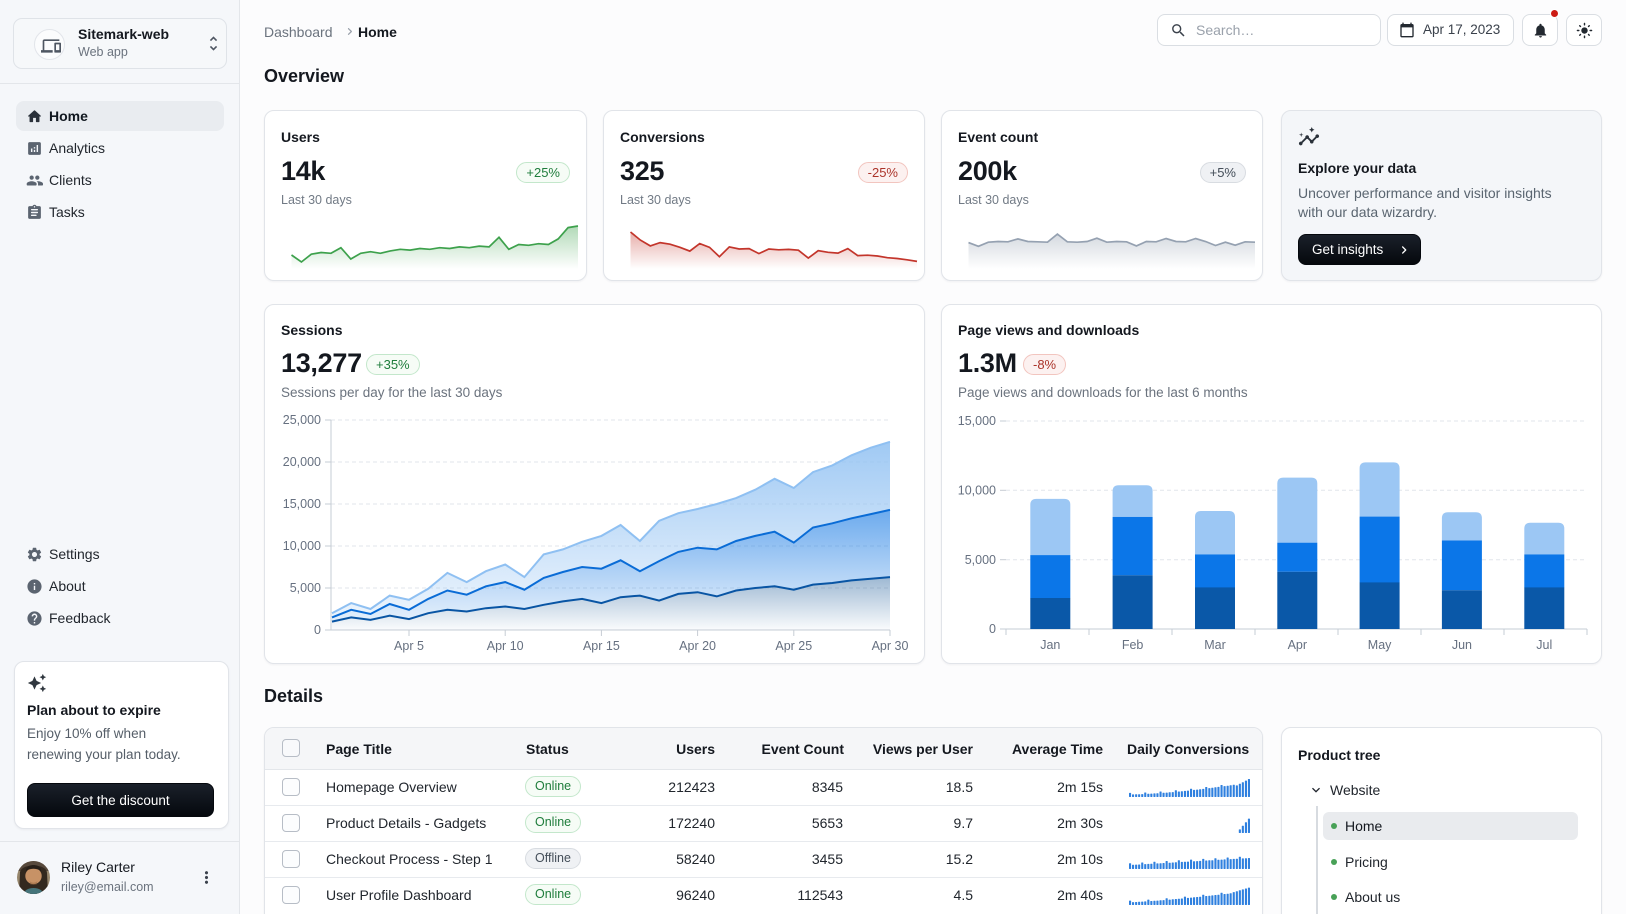 This screenshot has width=1626, height=914. I want to click on svg-text: Jul, so click(1544, 645).